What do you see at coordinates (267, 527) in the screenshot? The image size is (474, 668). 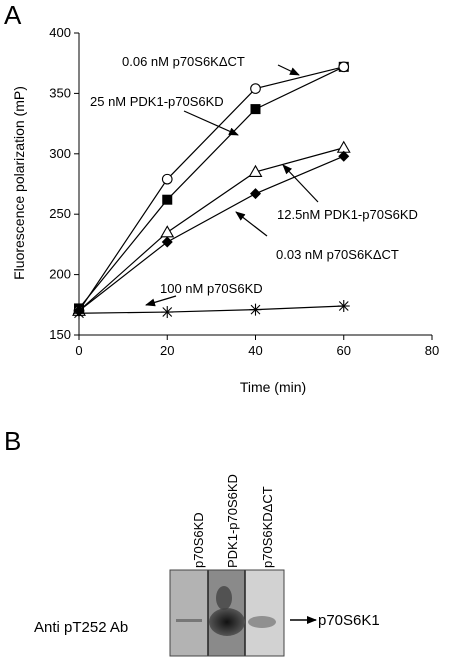 I see `lane-label-p70s6kd-delta-ct: p70S6KDΔCT` at bounding box center [267, 527].